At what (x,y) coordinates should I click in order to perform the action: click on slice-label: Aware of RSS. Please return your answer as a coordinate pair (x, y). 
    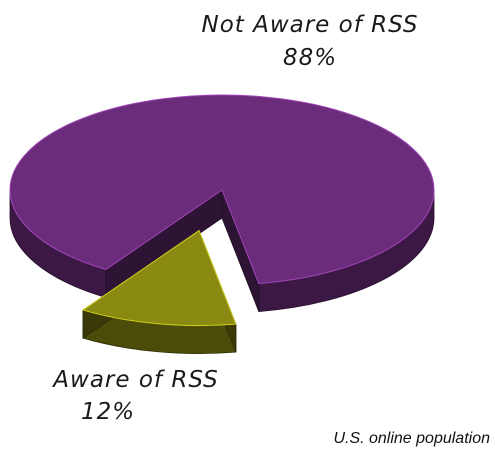
    Looking at the image, I should click on (134, 380).